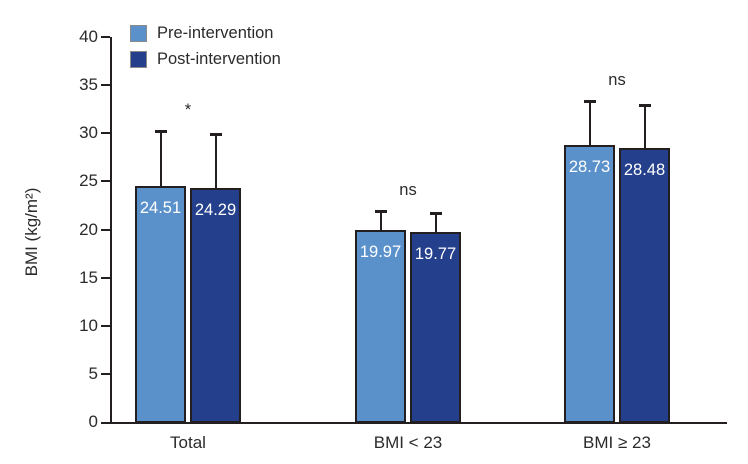 This screenshot has width=748, height=464. I want to click on significance-label: *, so click(188, 110).